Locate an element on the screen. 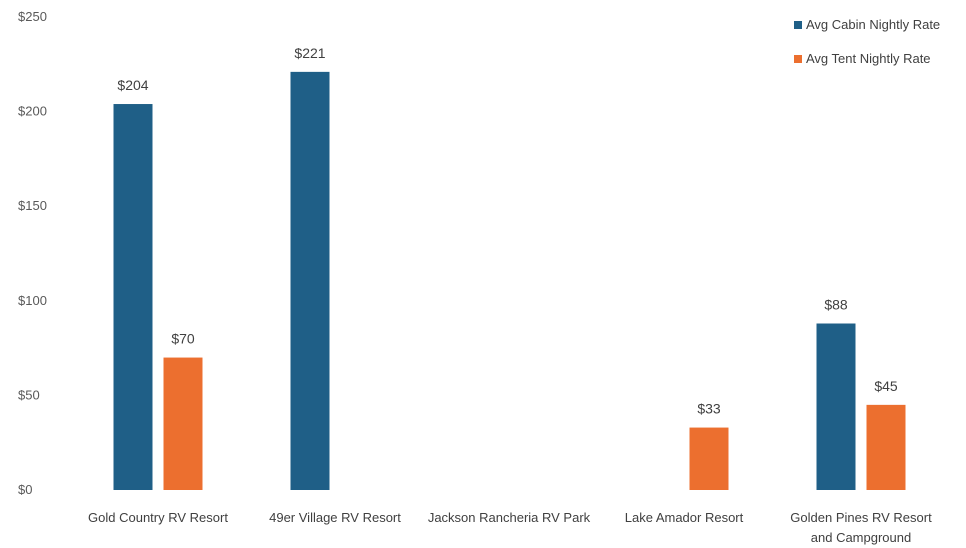 The height and width of the screenshot is (548, 966). x-tick-label: 49er Village RV Resort is located at coordinates (335, 517).